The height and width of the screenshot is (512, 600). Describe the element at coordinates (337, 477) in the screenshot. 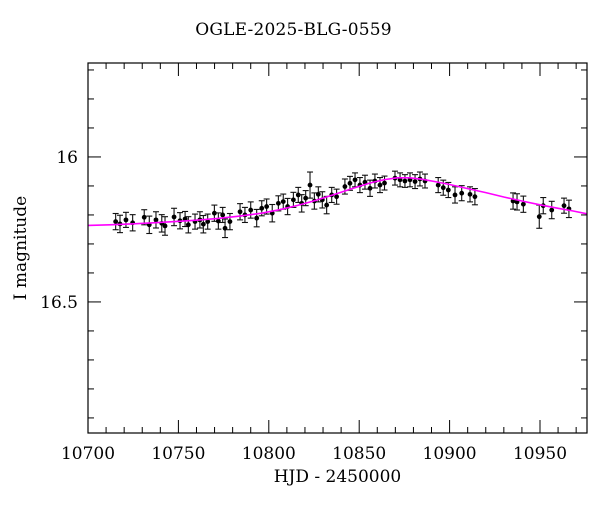

I see `x-axis-label: HJD - 2450000` at that location.